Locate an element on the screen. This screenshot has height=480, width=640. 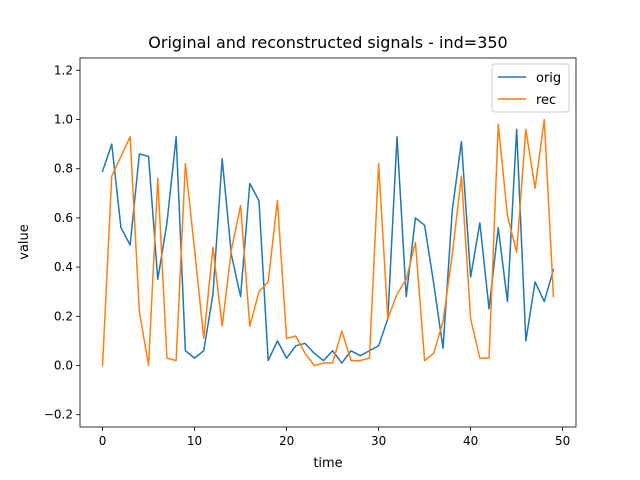
y-tick-label: 0.4 is located at coordinates (63, 267).